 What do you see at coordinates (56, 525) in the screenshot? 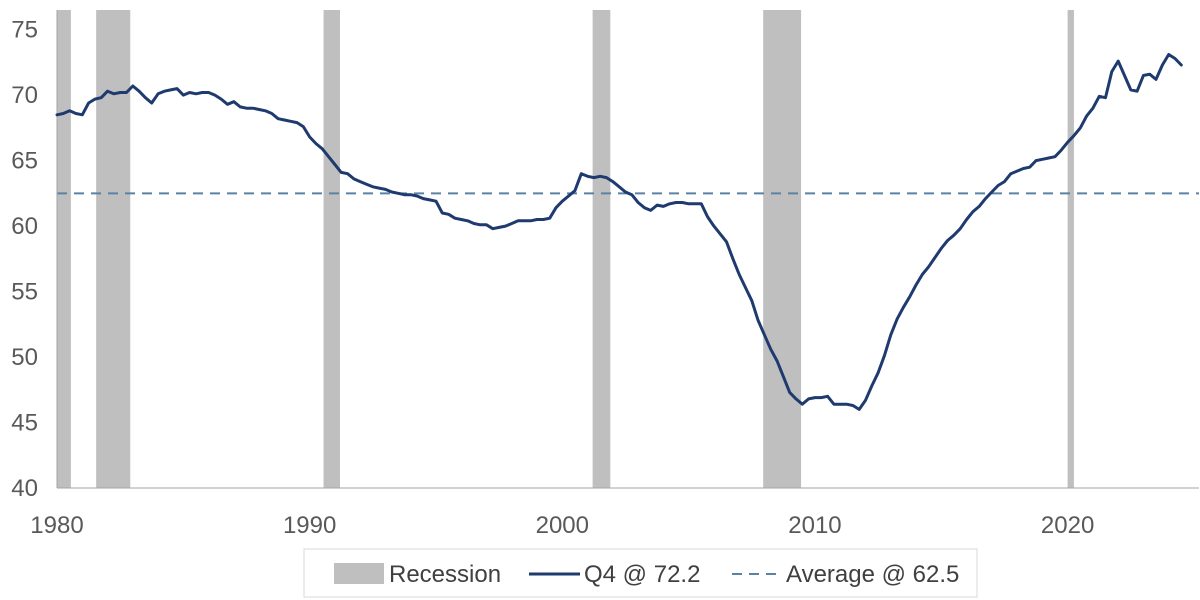
I see `x-tick-label-1980: 1980` at bounding box center [56, 525].